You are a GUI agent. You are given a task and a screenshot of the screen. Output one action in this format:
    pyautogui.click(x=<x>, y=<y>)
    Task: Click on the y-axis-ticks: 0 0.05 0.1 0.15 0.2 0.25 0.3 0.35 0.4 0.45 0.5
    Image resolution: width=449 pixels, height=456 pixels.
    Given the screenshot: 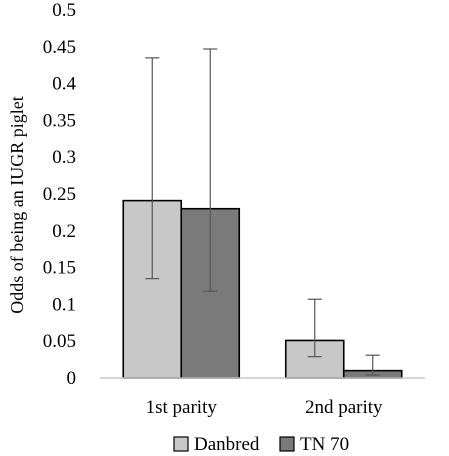 What is the action you would take?
    pyautogui.click(x=60, y=194)
    